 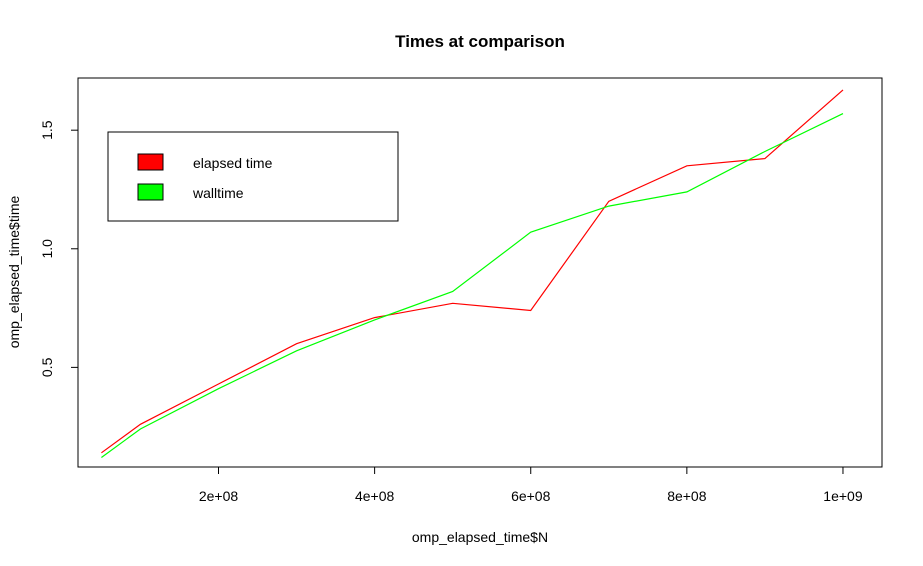 What do you see at coordinates (531, 485) in the screenshot?
I see `x-axis: 2e+08 4e+08 6e+08 8e+08 1e+09` at bounding box center [531, 485].